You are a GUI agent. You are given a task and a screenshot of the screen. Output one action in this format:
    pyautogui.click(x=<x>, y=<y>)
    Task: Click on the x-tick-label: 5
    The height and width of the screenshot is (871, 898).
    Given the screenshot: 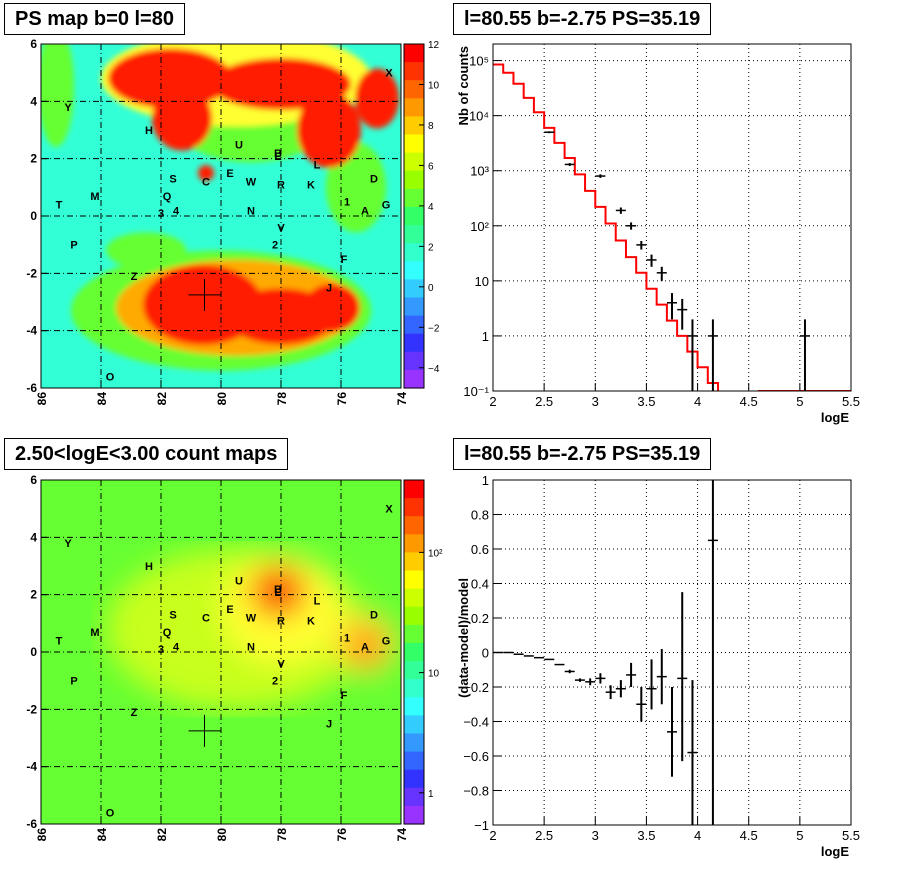 What is the action you would take?
    pyautogui.click(x=799, y=835)
    